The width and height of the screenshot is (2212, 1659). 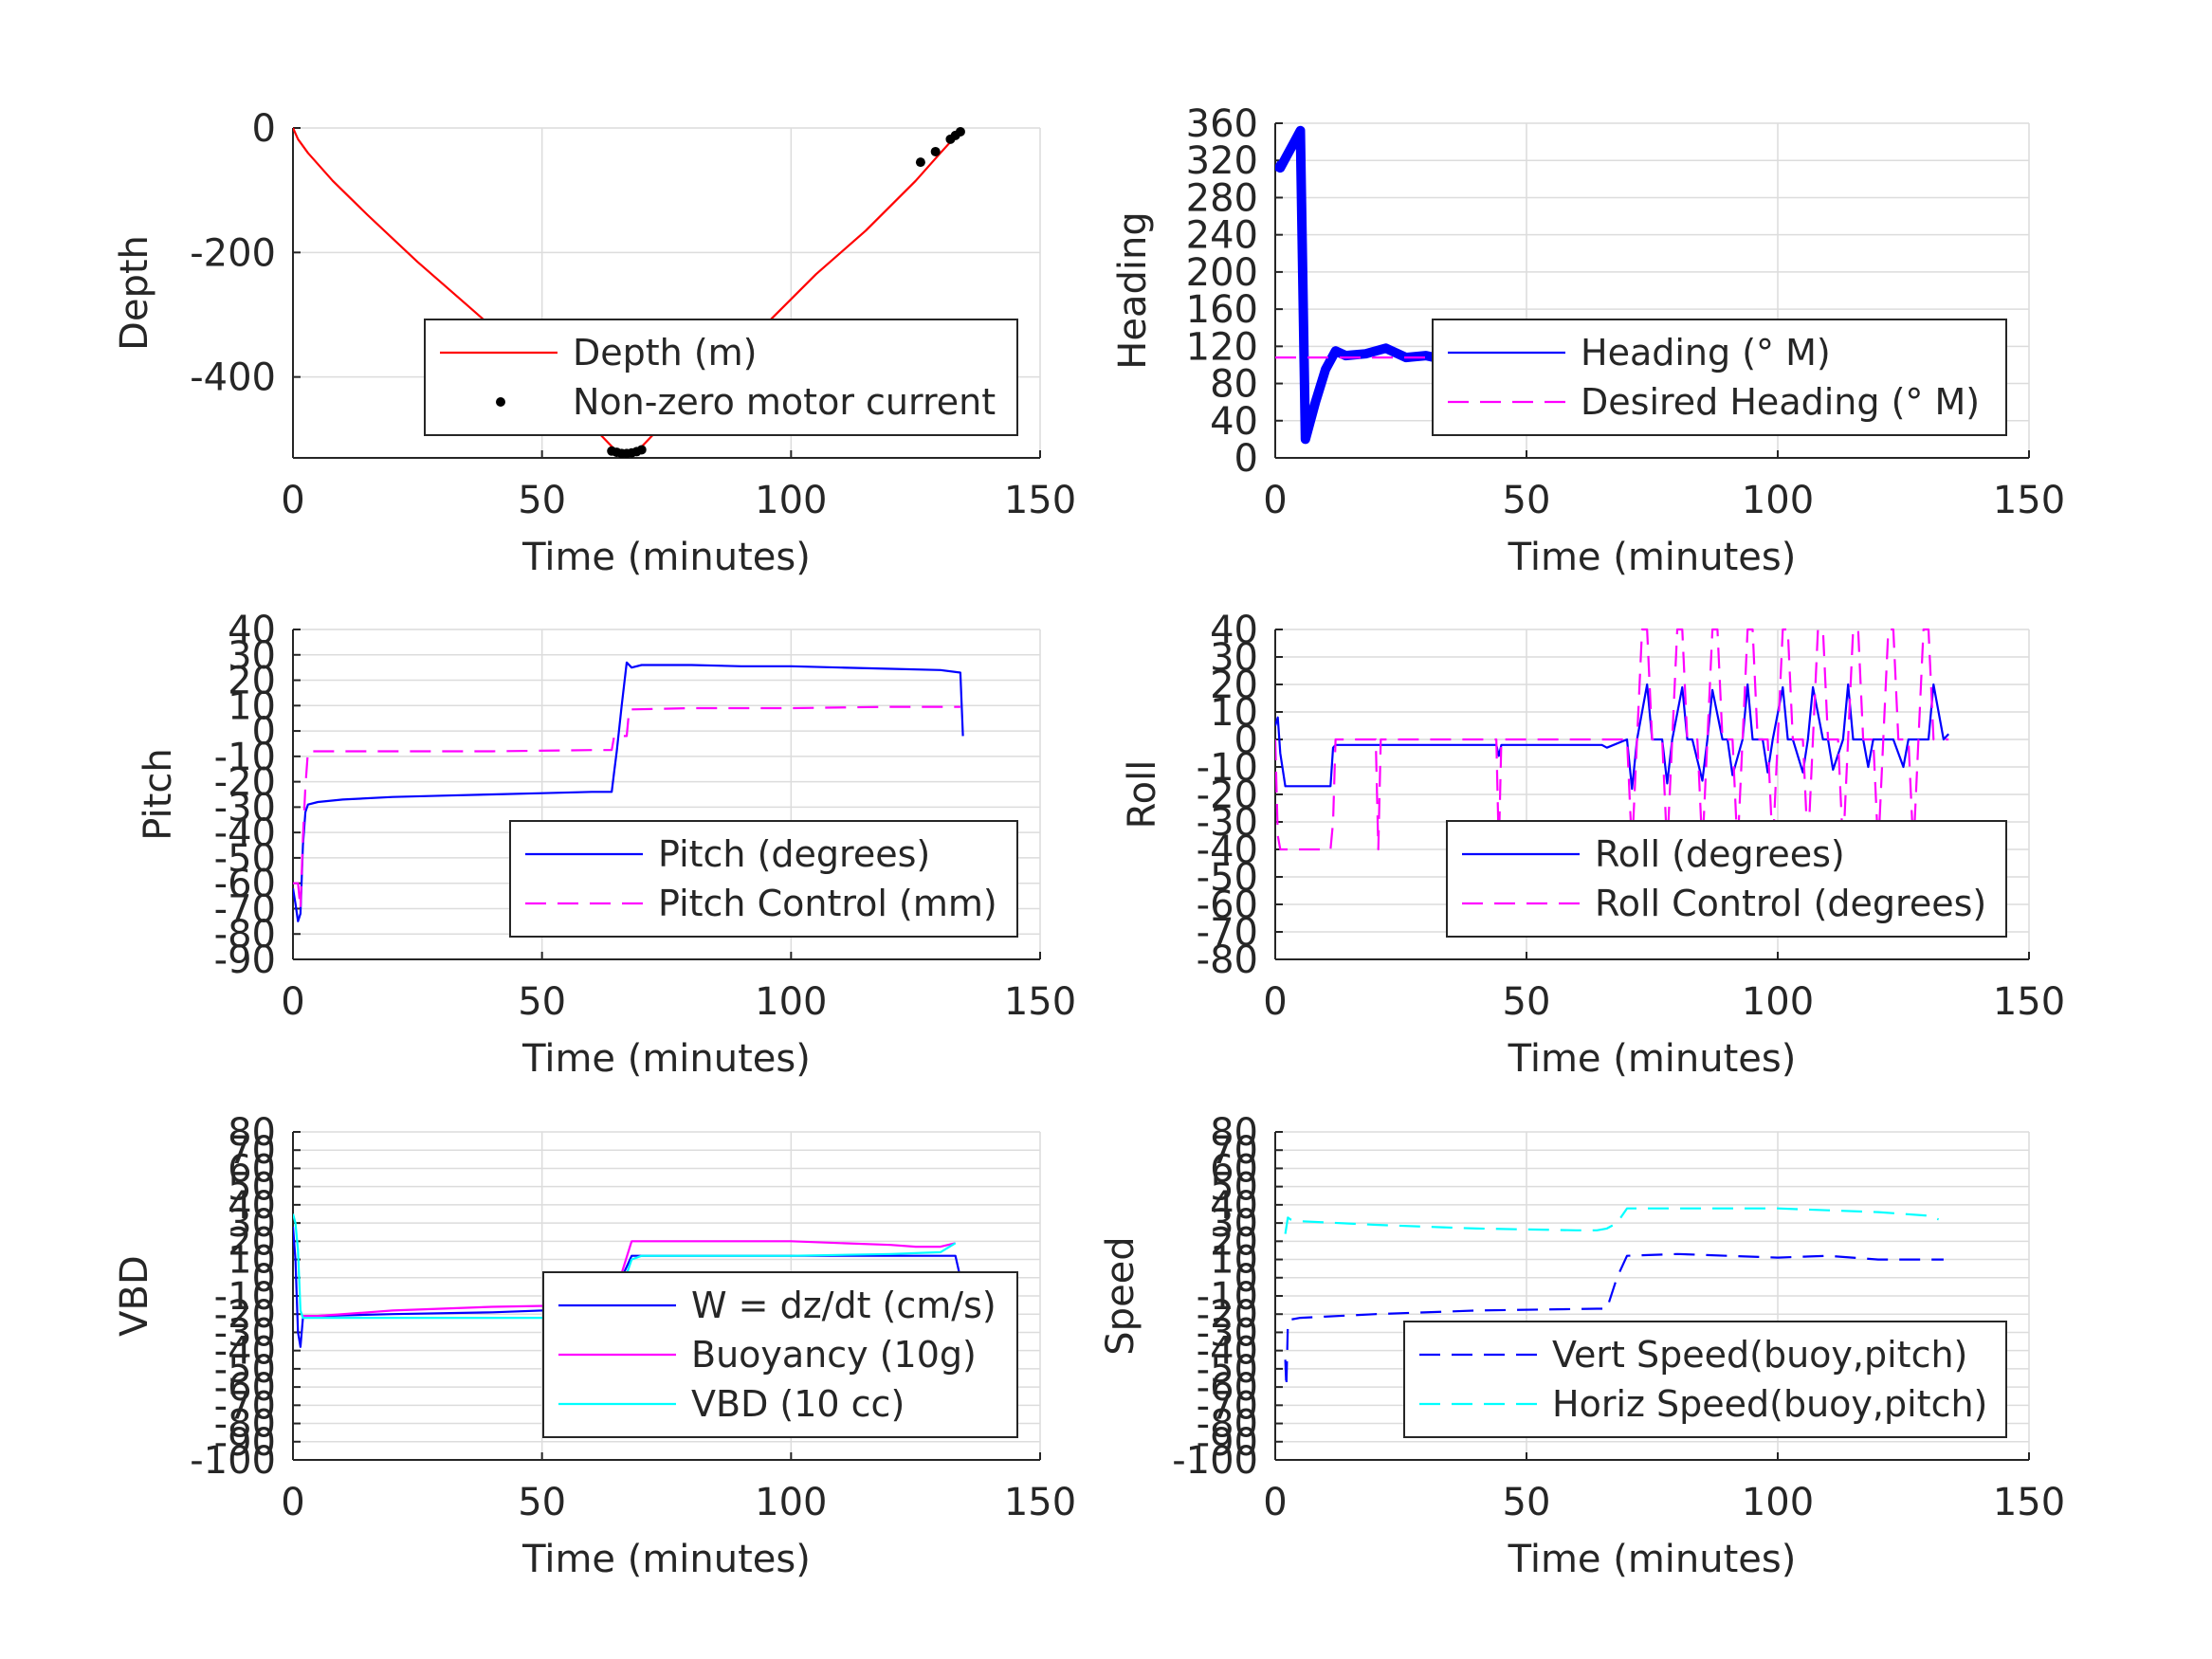 I want to click on legend-label: Roll (degrees), so click(x=1720, y=854).